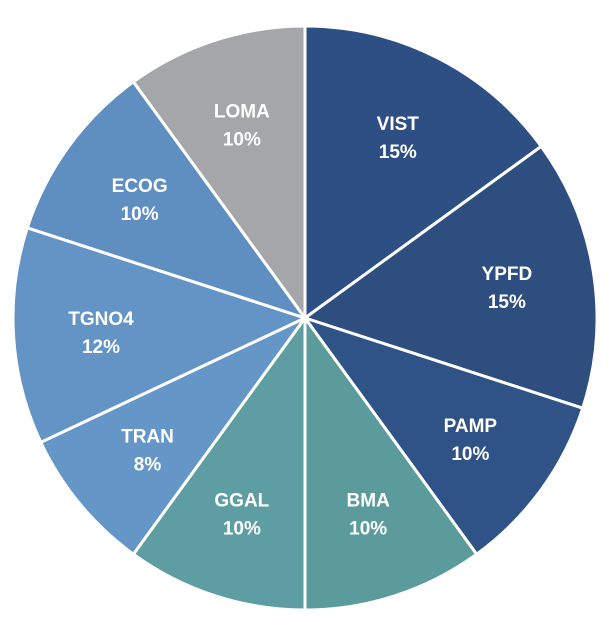 This screenshot has width=611, height=638. Describe the element at coordinates (470, 454) in the screenshot. I see `slice-value-pamp: 10%` at that location.